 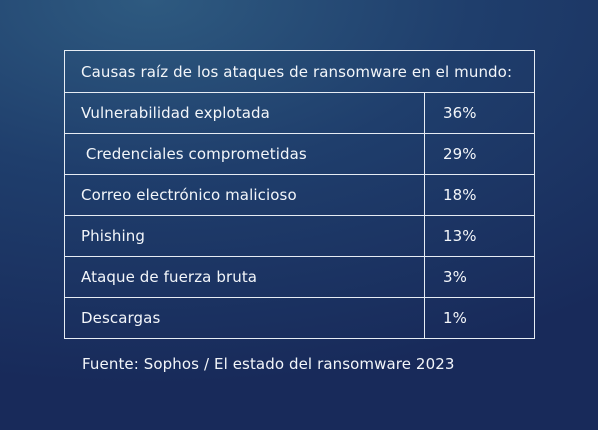 What do you see at coordinates (244, 318) in the screenshot?
I see `row-label: Descargas` at bounding box center [244, 318].